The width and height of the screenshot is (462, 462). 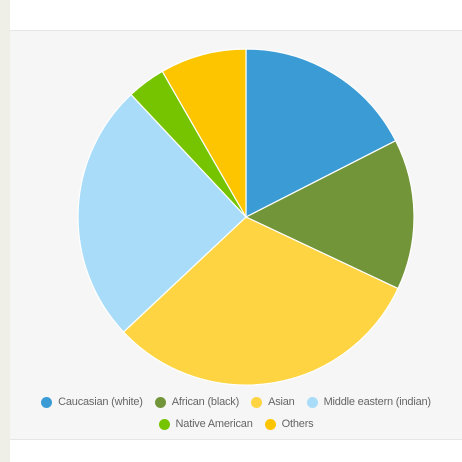 I want to click on legend-item-native-american: Native American, so click(x=205, y=424).